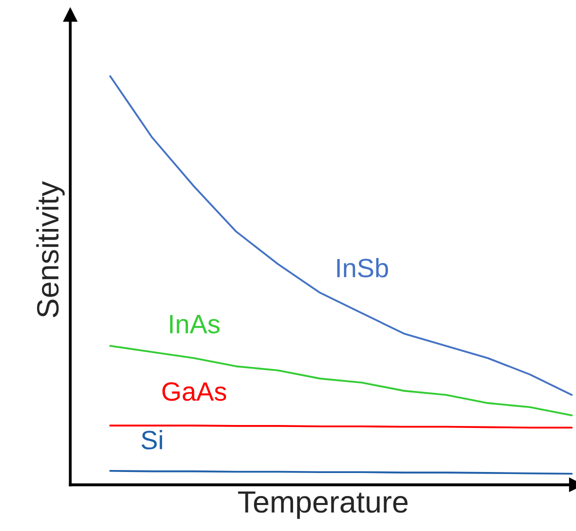  What do you see at coordinates (362, 268) in the screenshot?
I see `series-label: InSb` at bounding box center [362, 268].